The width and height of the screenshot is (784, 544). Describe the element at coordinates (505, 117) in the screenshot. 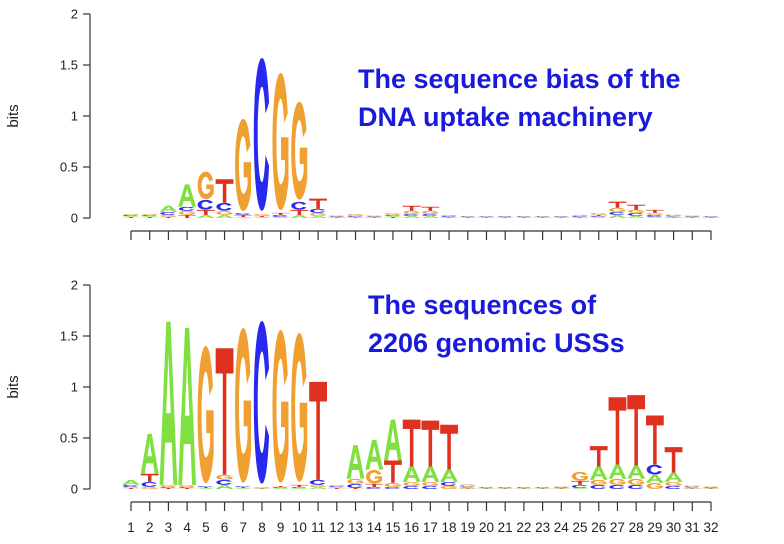

I see `annotation-top-line-2: DNA uptake machinery` at that location.